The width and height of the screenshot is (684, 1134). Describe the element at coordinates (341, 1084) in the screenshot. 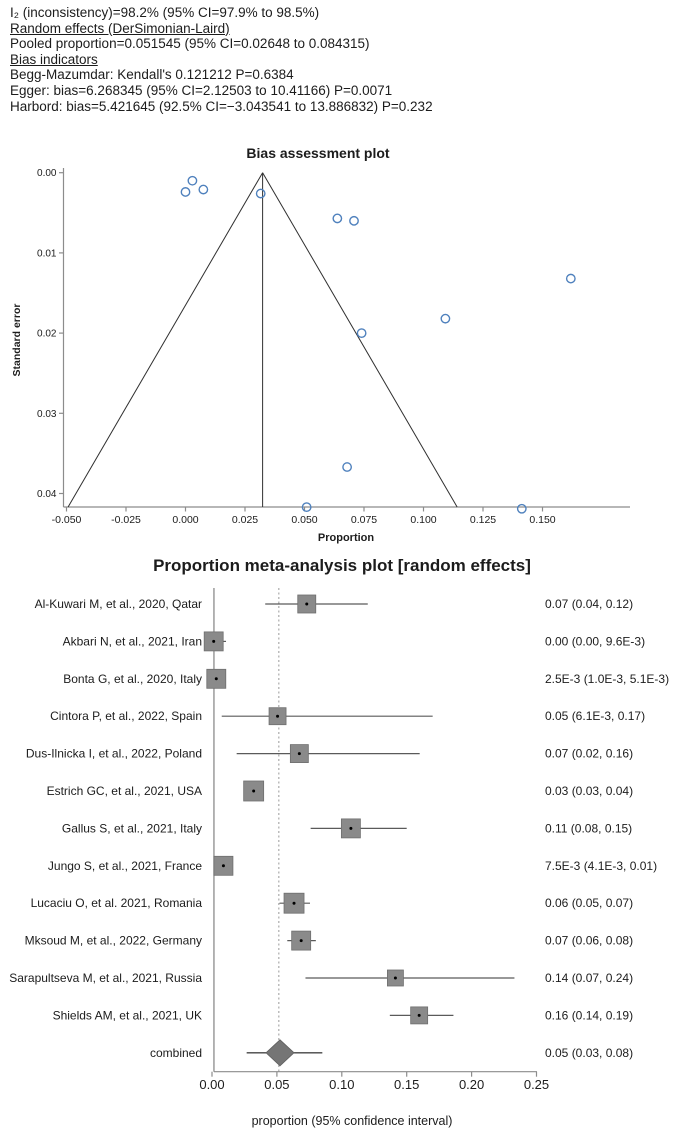

I see `forest-x-tick-label: 0.10` at that location.